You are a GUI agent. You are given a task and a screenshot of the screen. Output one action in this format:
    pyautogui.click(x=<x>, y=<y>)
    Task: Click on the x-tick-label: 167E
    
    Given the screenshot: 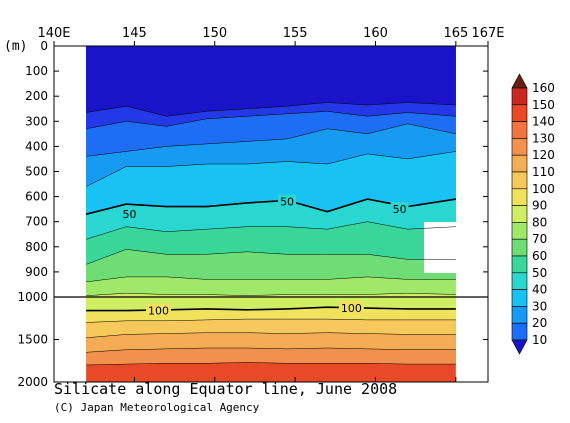 What is the action you would take?
    pyautogui.click(x=487, y=33)
    